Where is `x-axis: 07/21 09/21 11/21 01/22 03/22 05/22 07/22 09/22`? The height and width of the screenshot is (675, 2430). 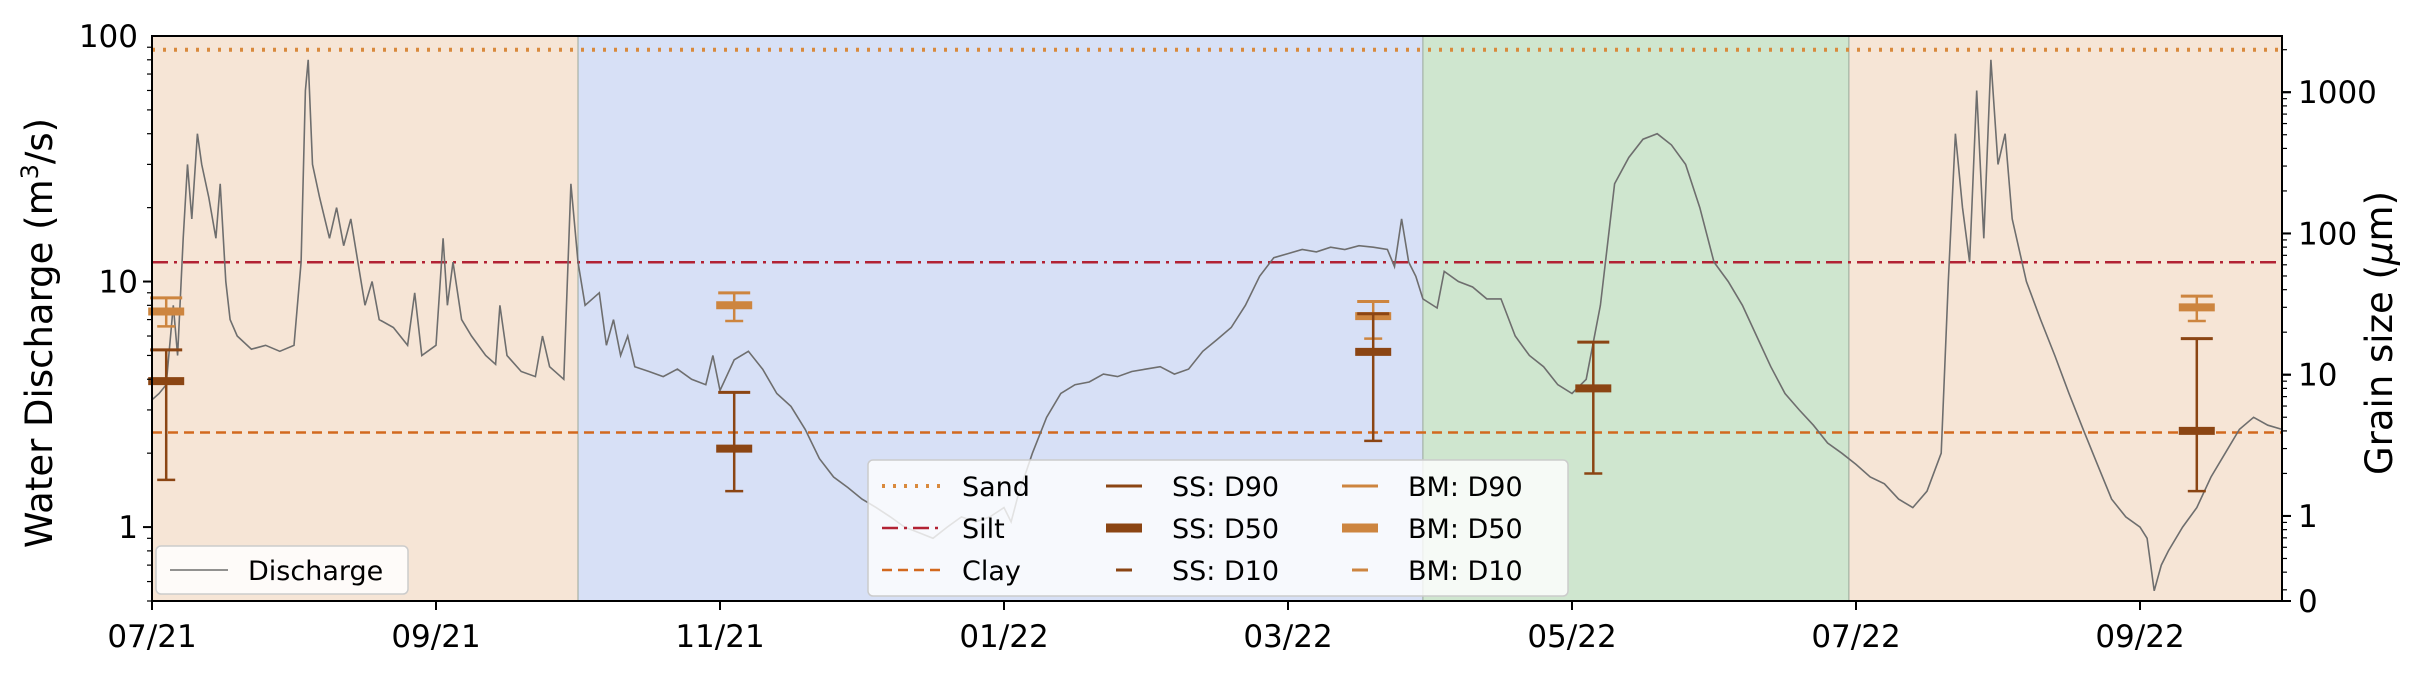
x-axis: 07/21 09/21 11/21 01/22 03/22 05/22 07/22 09/22 is located at coordinates (1146, 628).